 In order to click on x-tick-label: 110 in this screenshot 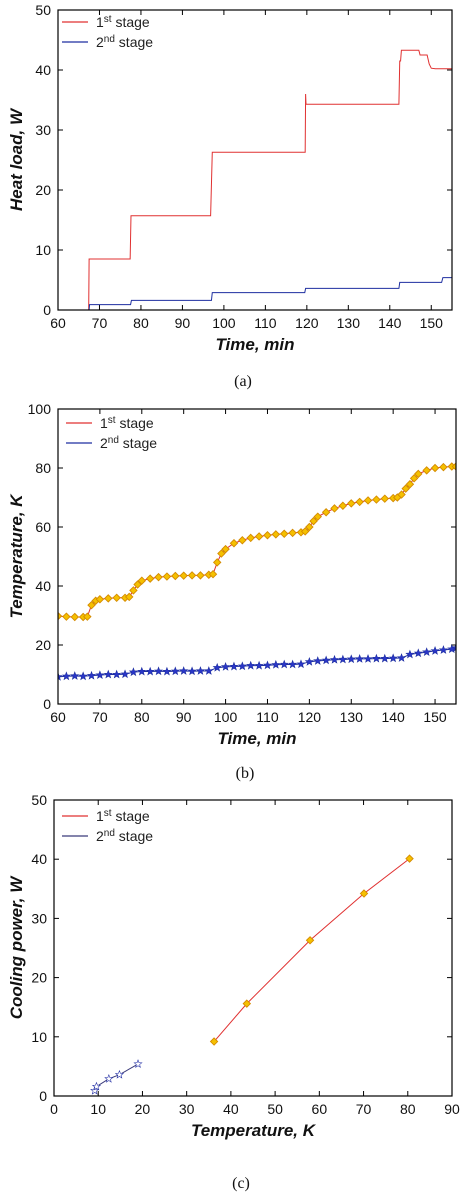, I will do `click(265, 323)`.